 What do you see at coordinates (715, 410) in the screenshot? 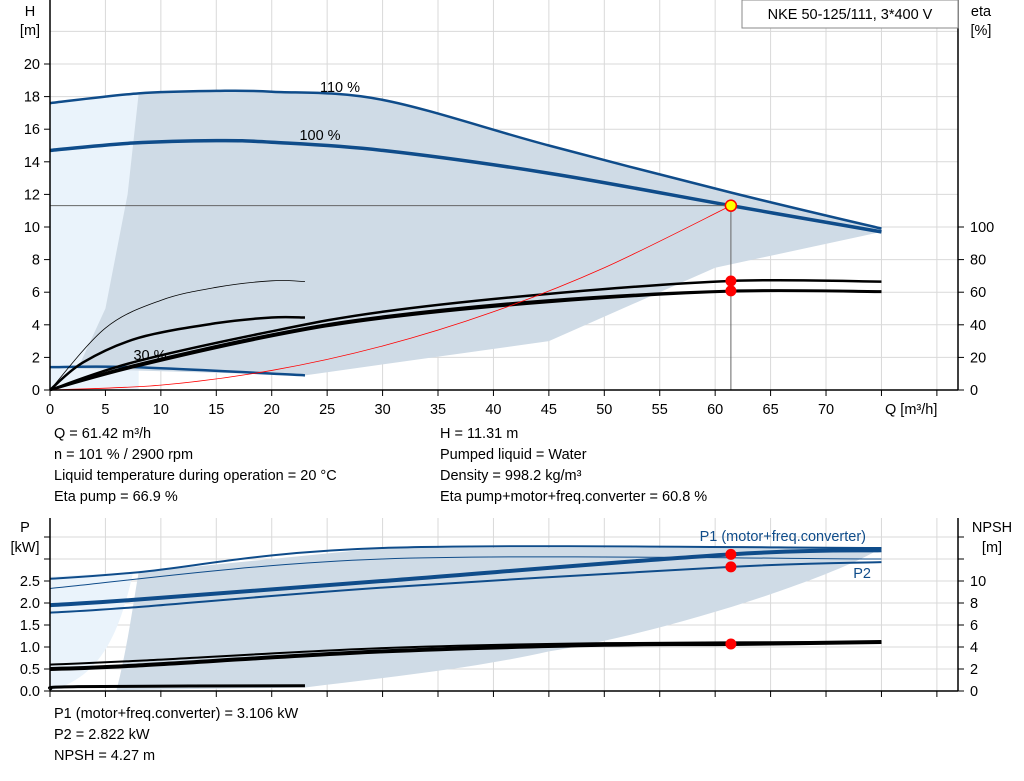
I see `x-tick-label: 60` at bounding box center [715, 410].